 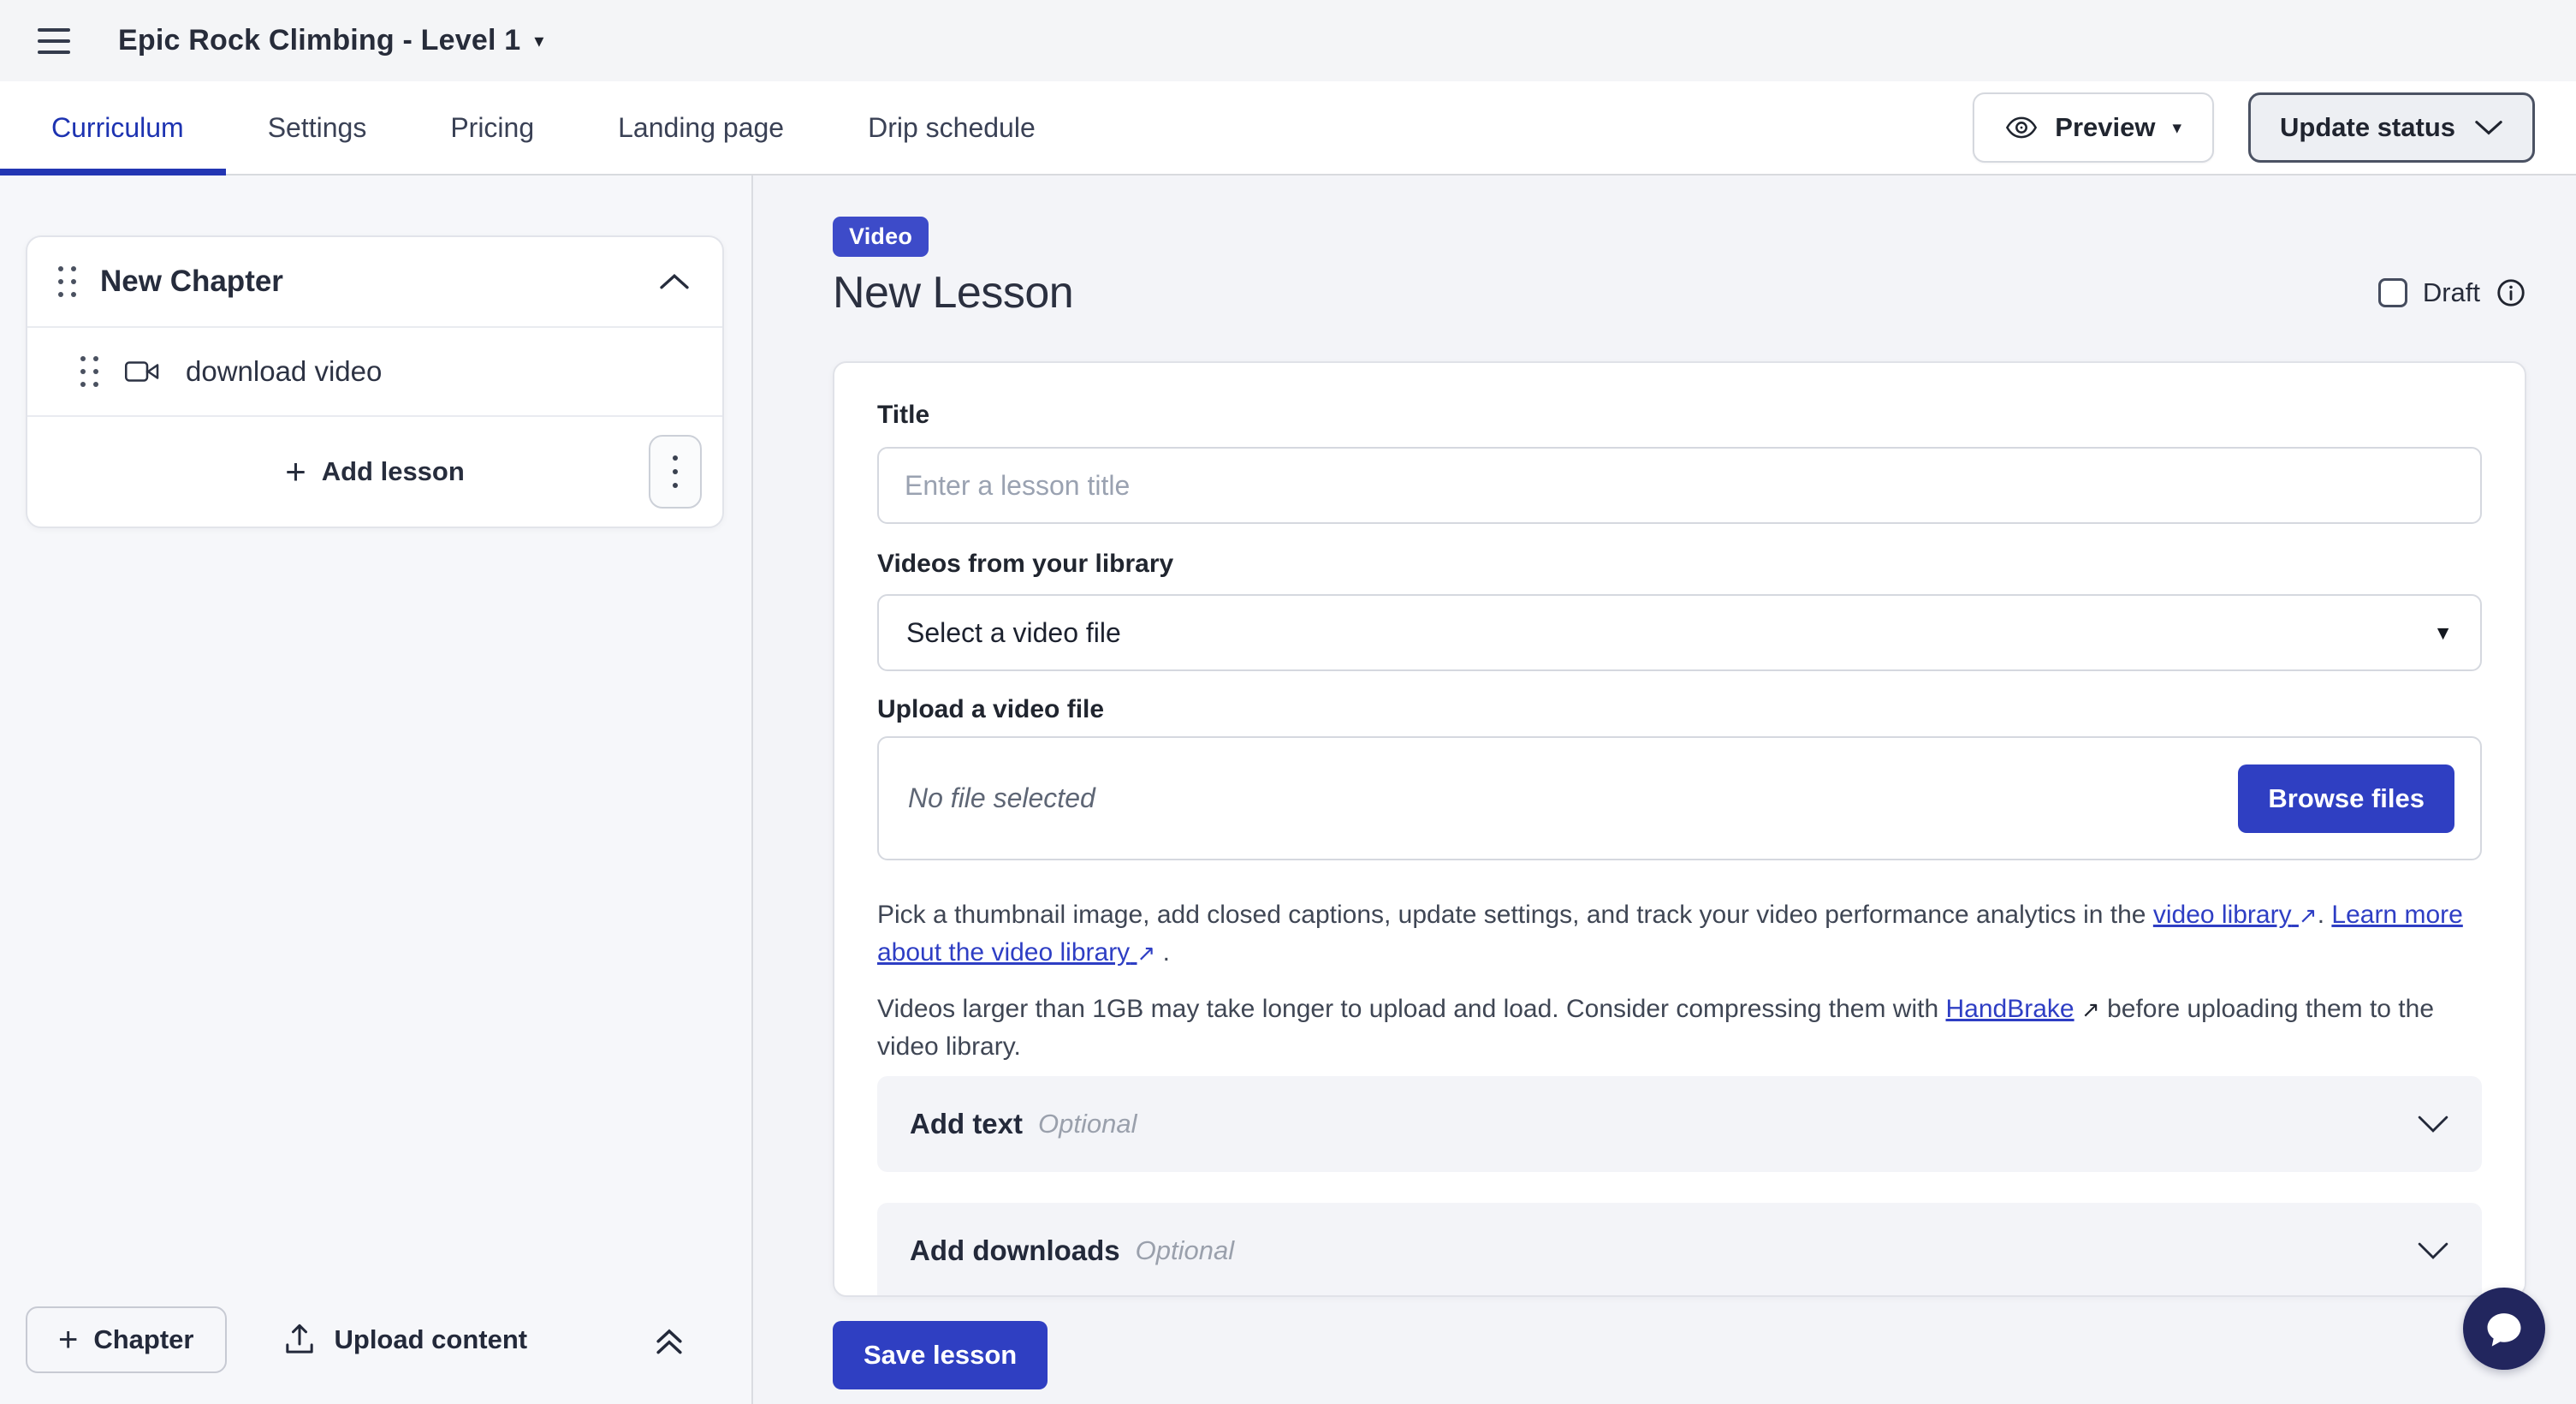 What do you see at coordinates (1679, 632) in the screenshot?
I see `video-library-select: Select a video file ▼` at bounding box center [1679, 632].